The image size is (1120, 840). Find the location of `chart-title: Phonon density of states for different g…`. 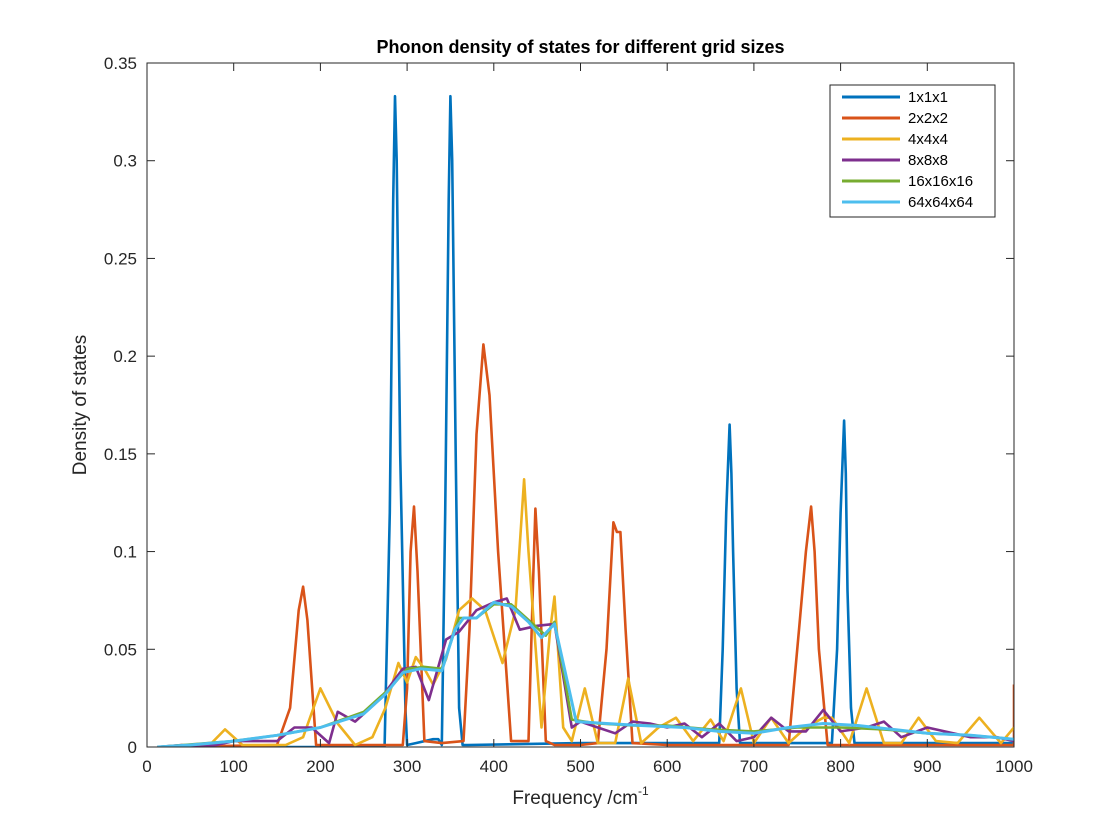

chart-title: Phonon density of states for different g… is located at coordinates (580, 47).